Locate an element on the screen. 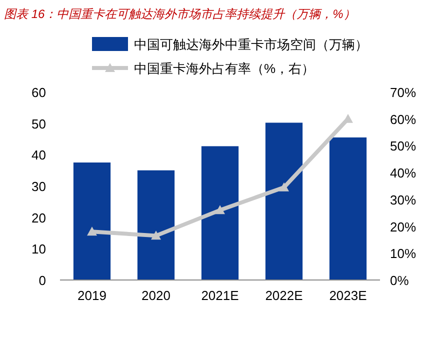 This screenshot has height=342, width=443. y2-tick-label: 60% is located at coordinates (403, 119).